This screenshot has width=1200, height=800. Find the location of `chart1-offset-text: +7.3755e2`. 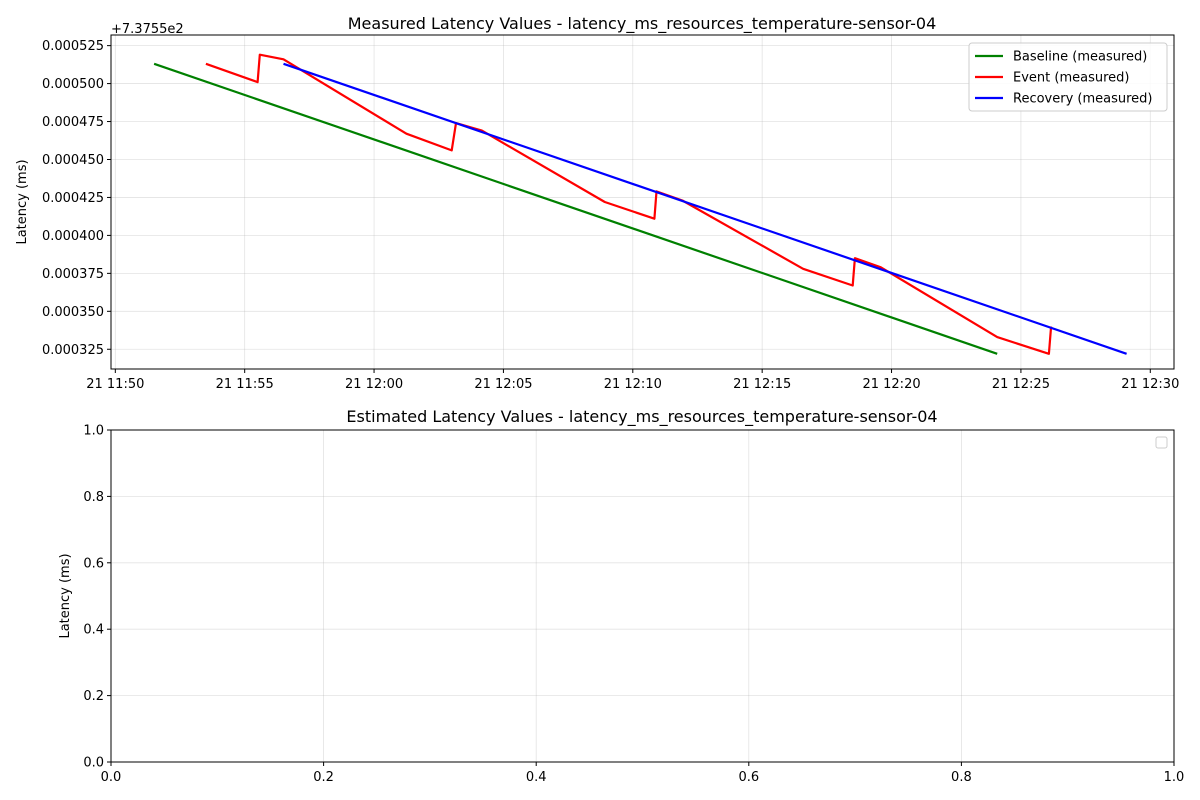

chart1-offset-text: +7.3755e2 is located at coordinates (147, 29).